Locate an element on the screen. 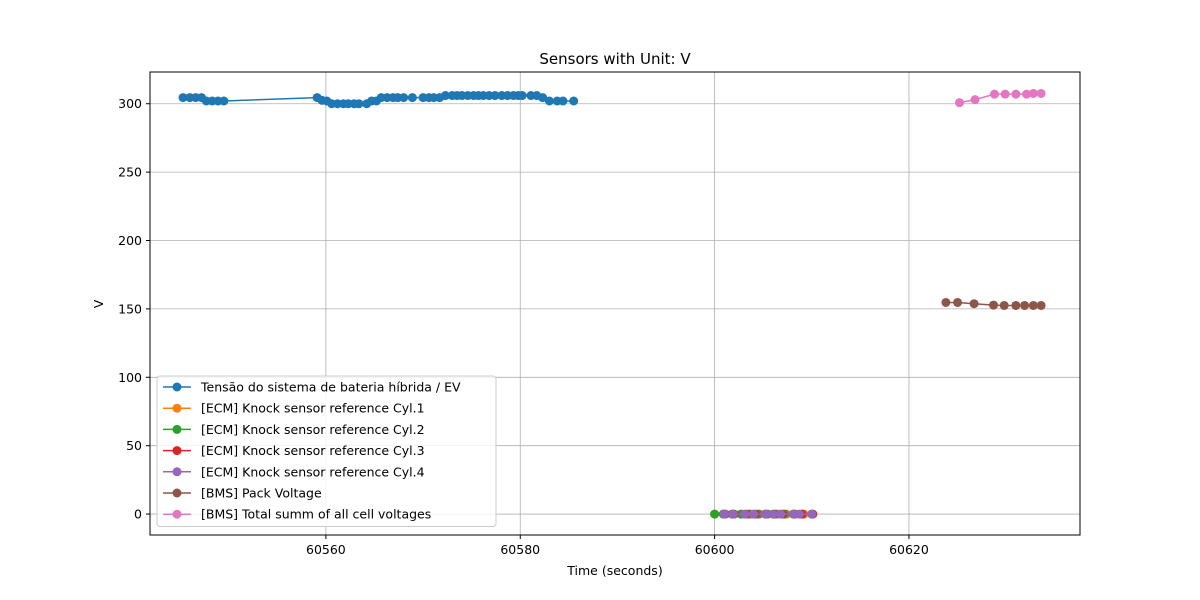 The height and width of the screenshot is (600, 1200). legend-label: [ECM] Knock sensor reference Cyl.3 is located at coordinates (313, 450).